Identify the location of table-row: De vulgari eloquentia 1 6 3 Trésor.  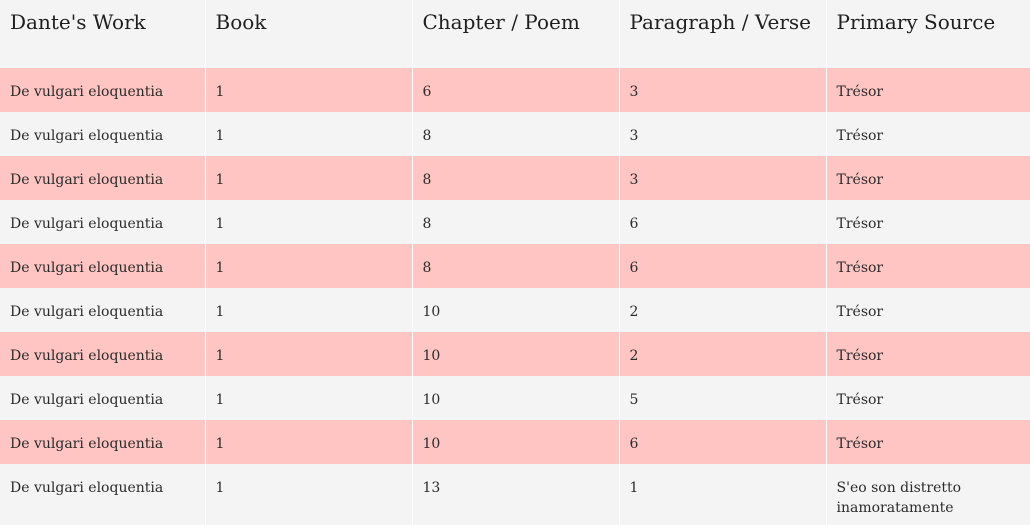
(515, 90).